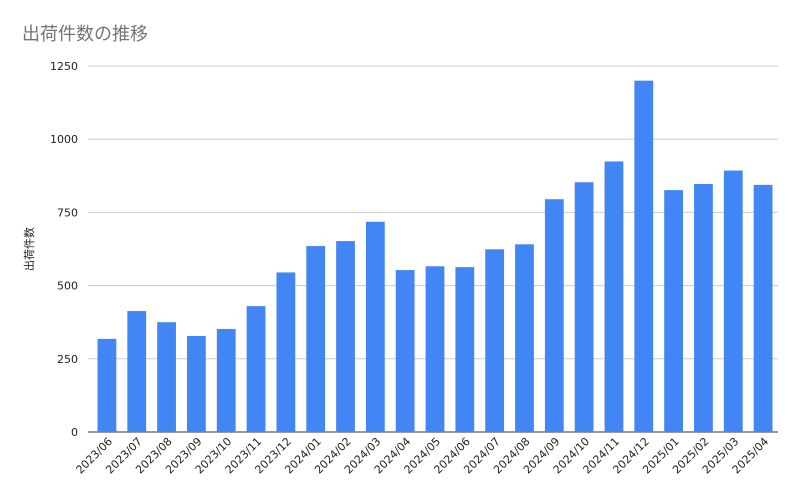 The image size is (793, 490). Describe the element at coordinates (85, 34) in the screenshot. I see `chart-title: 出荷件数の推移` at that location.